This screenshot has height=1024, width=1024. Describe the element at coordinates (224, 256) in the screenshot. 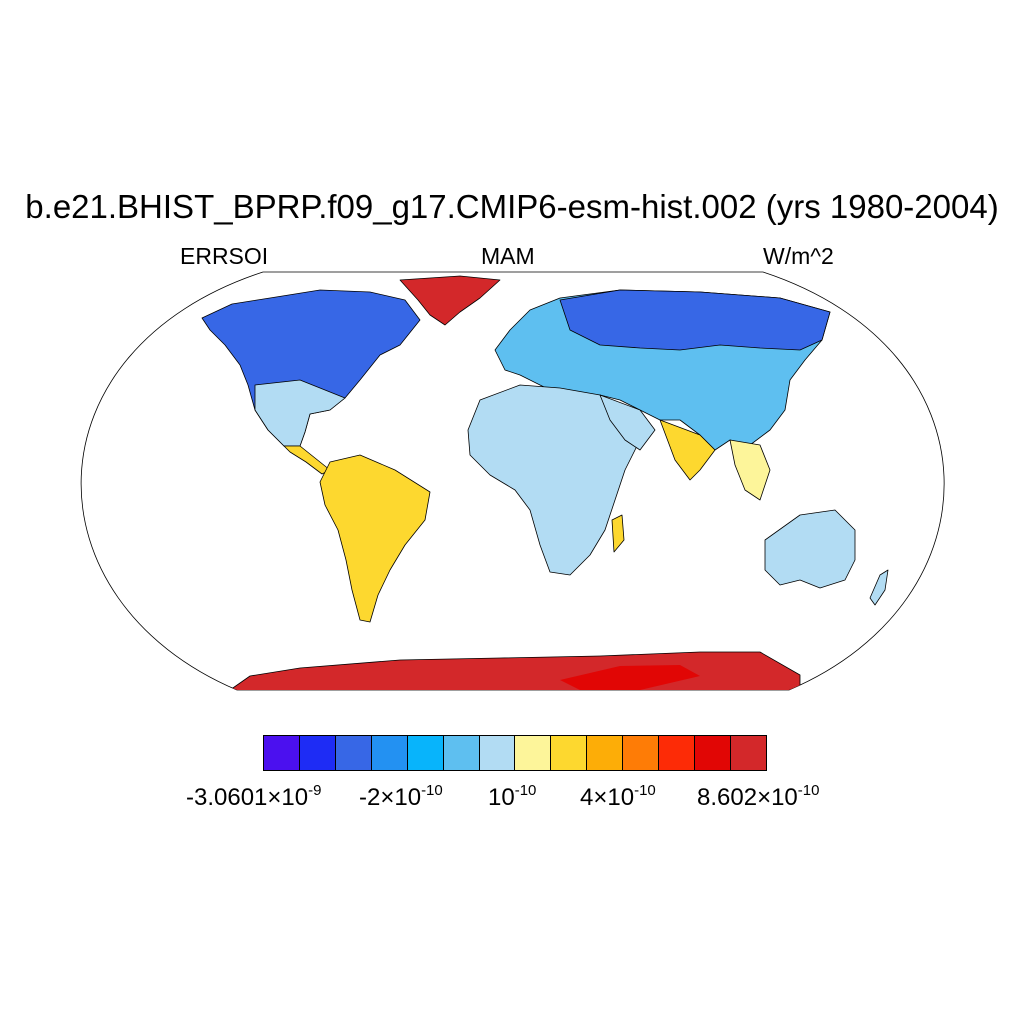

I see `variable-label: ERRSOI` at that location.